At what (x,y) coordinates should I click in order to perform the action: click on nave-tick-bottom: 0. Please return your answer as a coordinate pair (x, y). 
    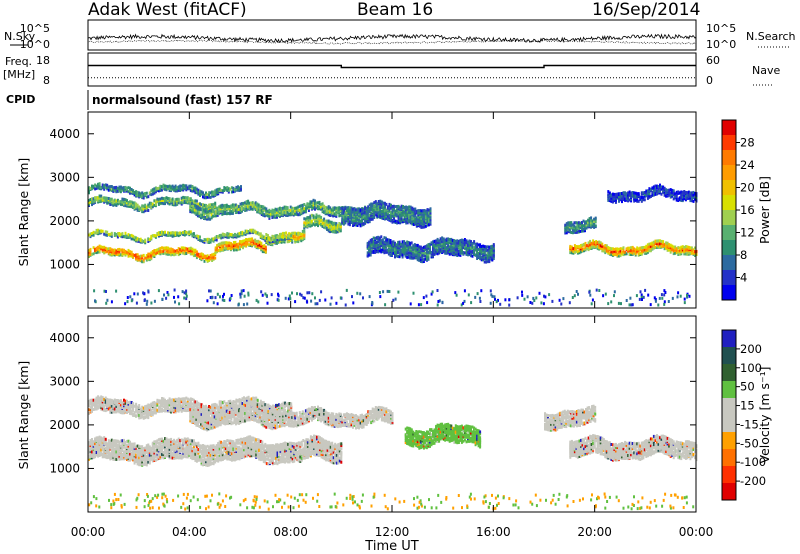
    Looking at the image, I should click on (709, 80).